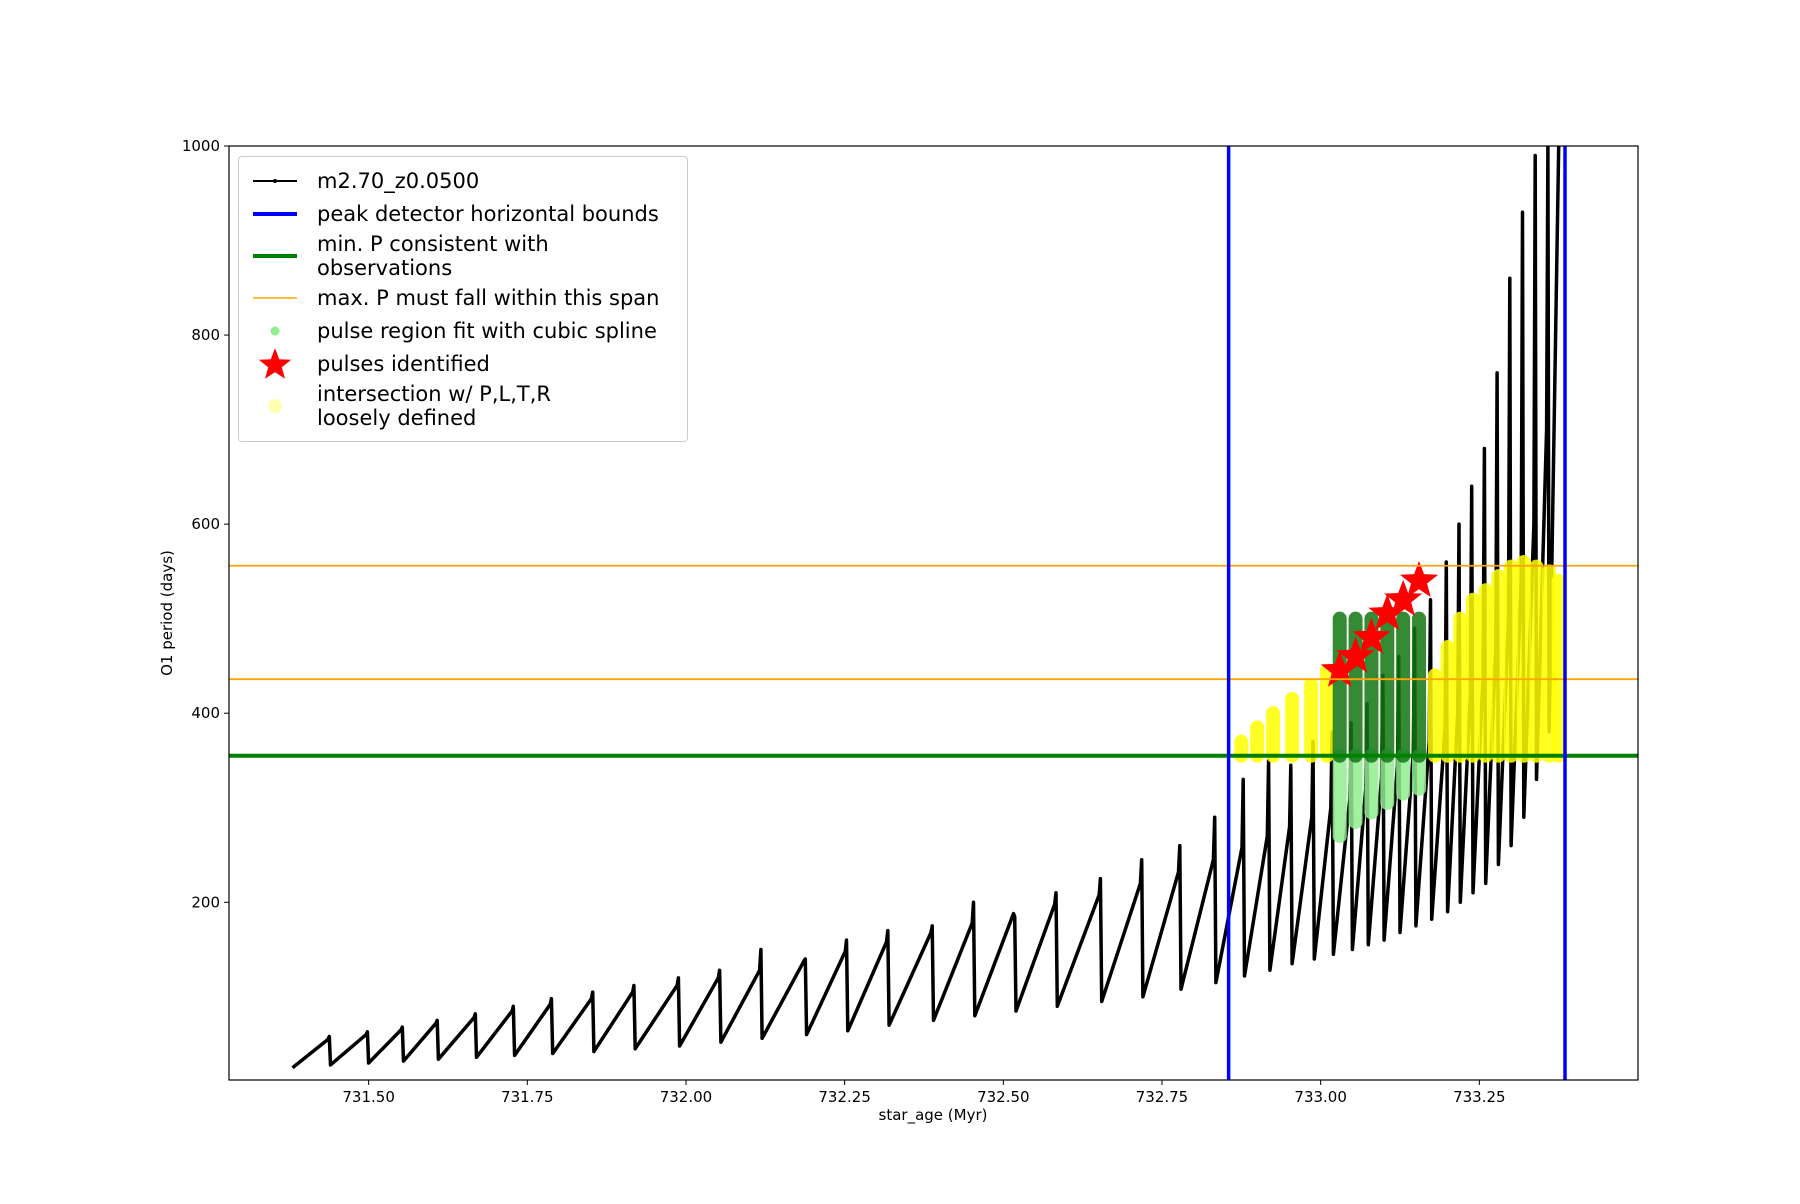 Image resolution: width=1800 pixels, height=1204 pixels. What do you see at coordinates (398, 181) in the screenshot?
I see `legend-label: m2.70_z0.0500` at bounding box center [398, 181].